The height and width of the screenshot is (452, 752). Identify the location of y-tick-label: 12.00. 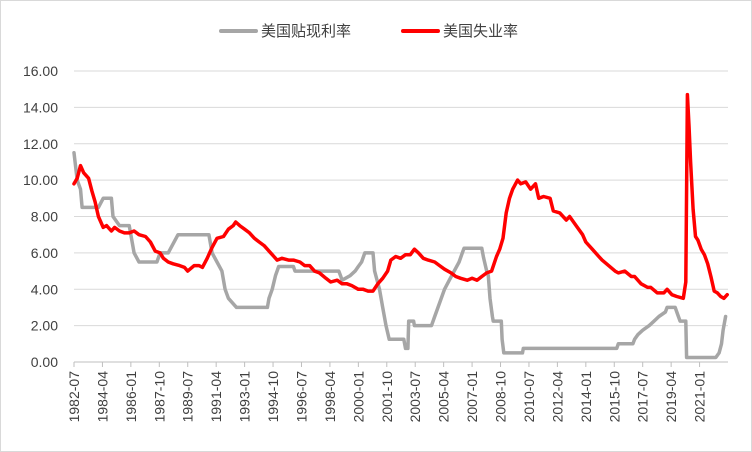
(40, 144).